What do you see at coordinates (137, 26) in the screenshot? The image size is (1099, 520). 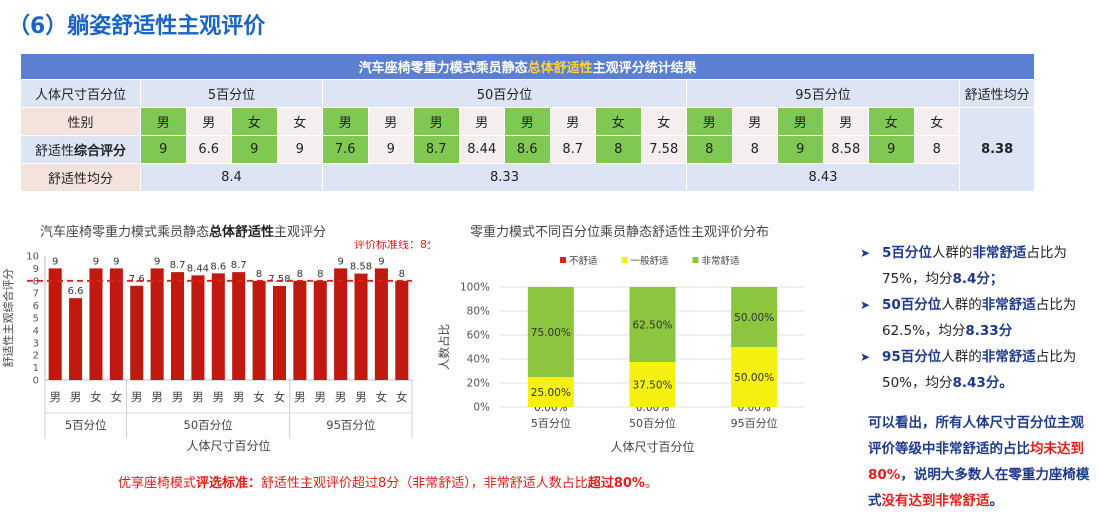 I see `page-title: （6）躺姿舒适性主观评价` at bounding box center [137, 26].